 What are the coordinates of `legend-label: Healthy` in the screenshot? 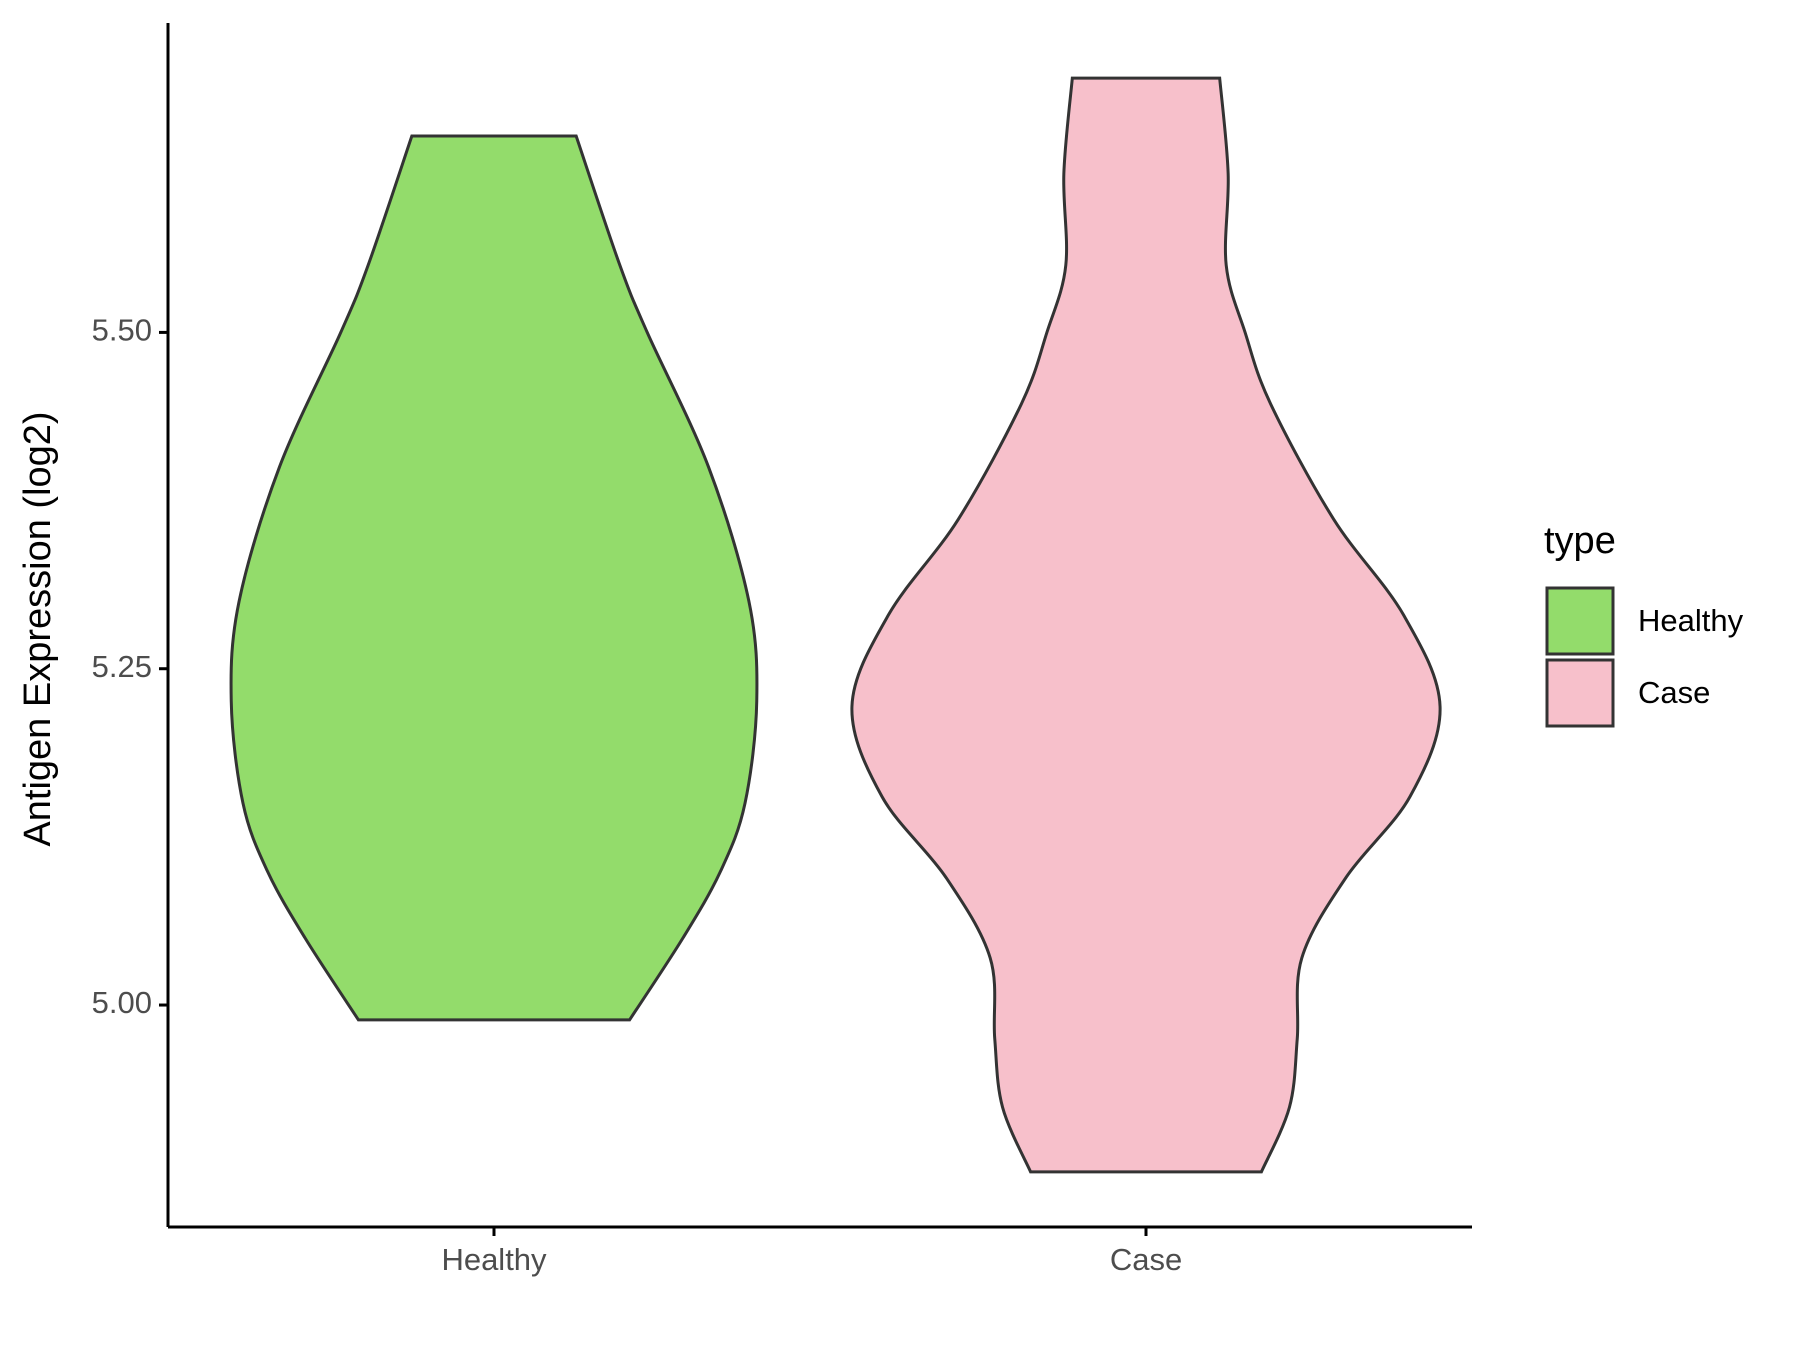 It's located at (1691, 620).